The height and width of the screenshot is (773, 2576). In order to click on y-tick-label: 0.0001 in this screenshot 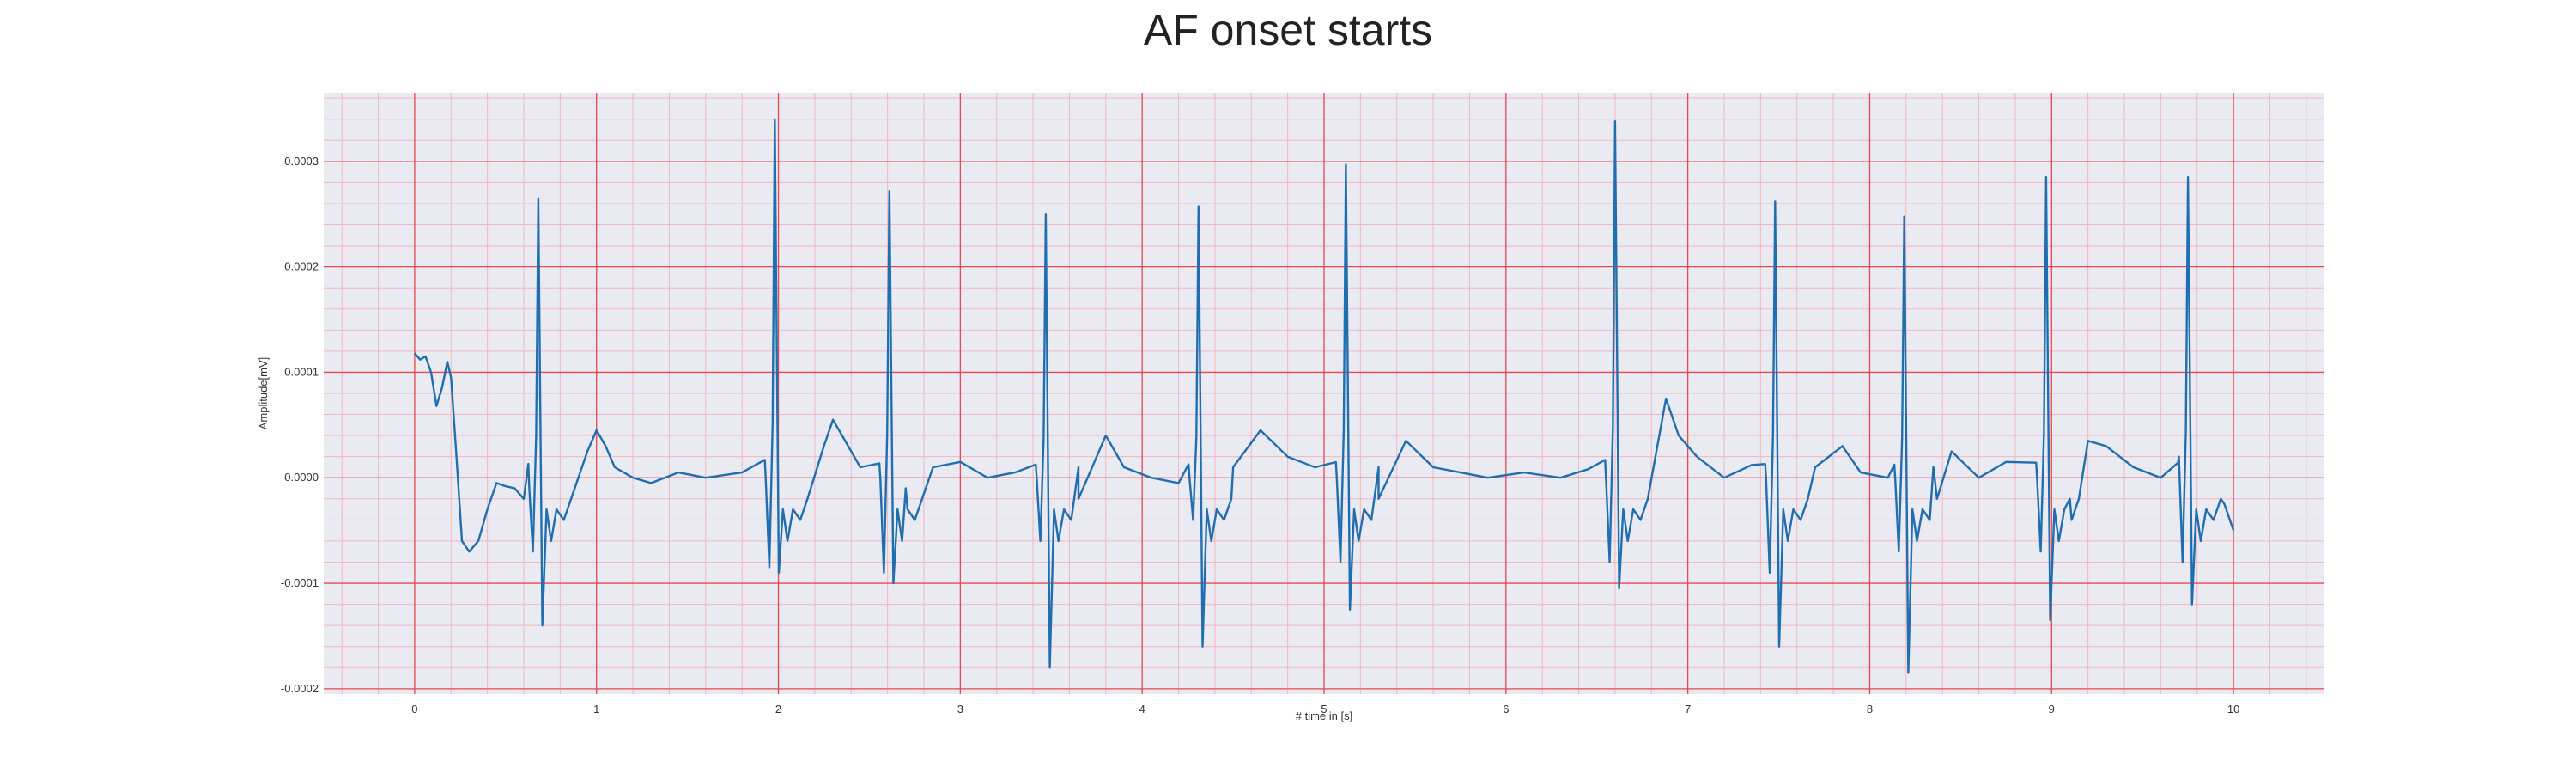, I will do `click(301, 371)`.